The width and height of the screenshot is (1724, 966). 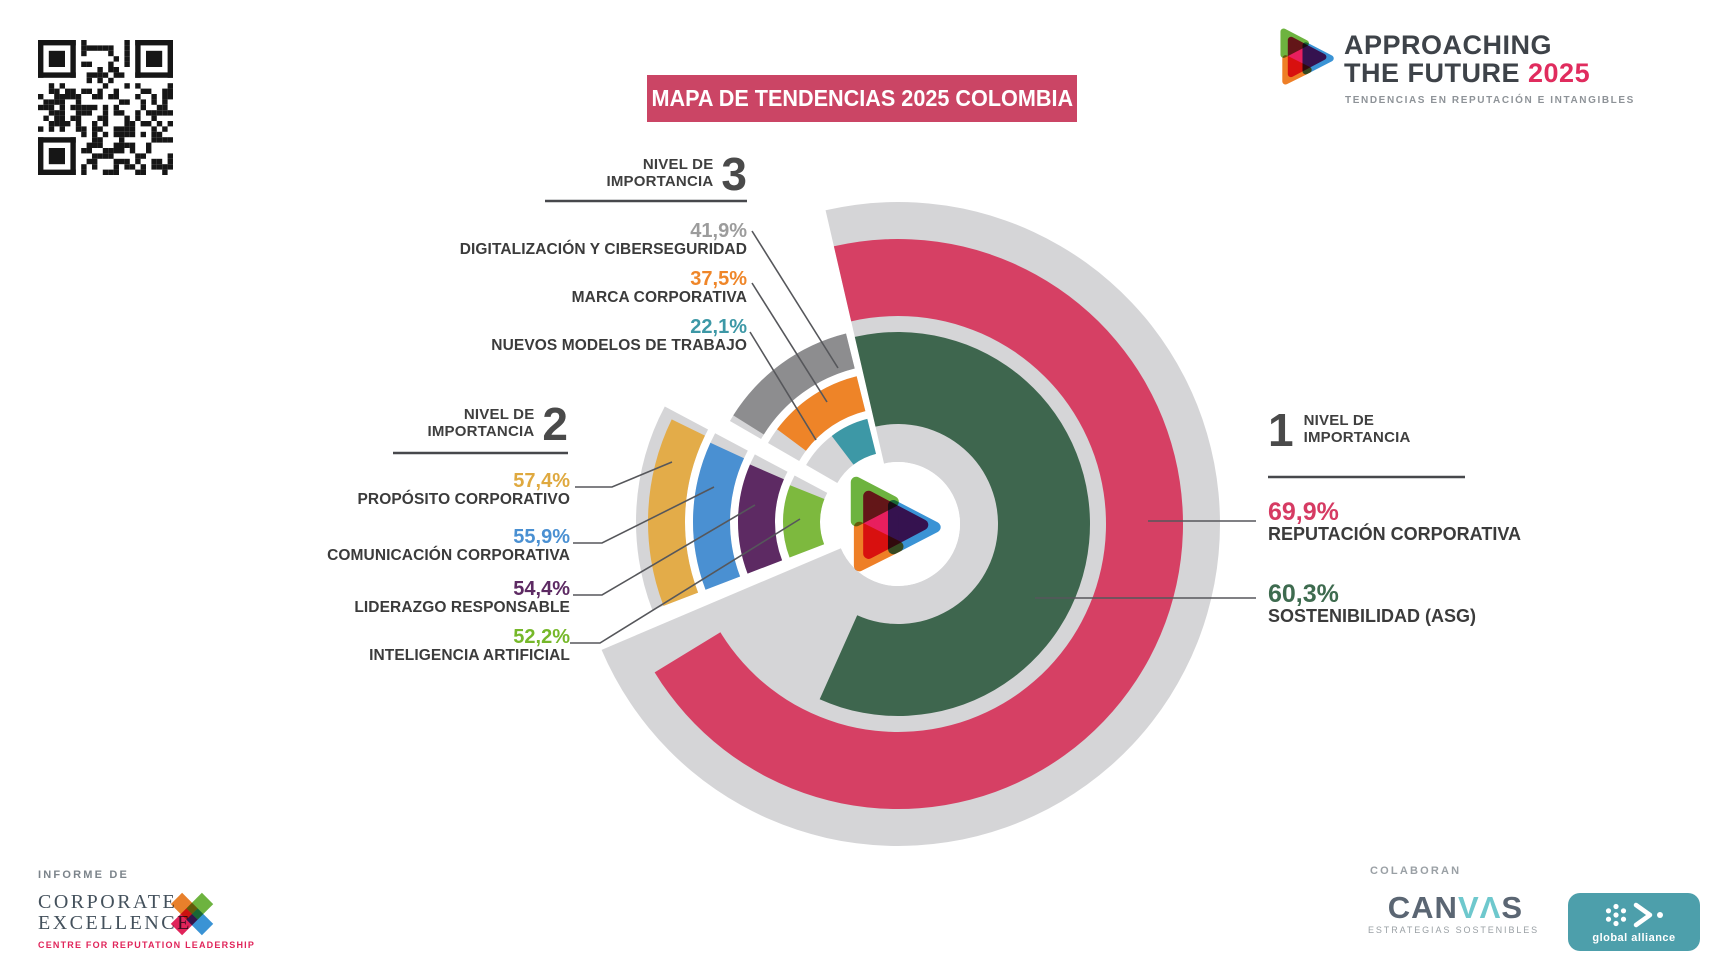 I want to click on label-marca: 37,5% MARCA CORPORATIVA, so click(x=507, y=287).